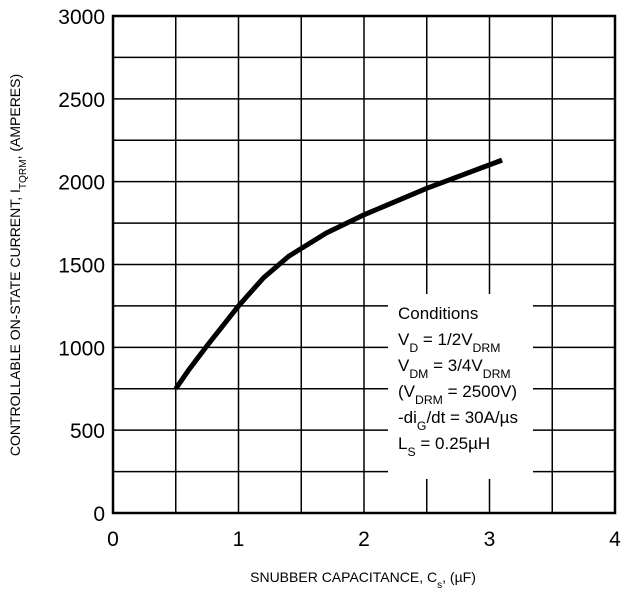  I want to click on x-axis-label: SNUBBER CAPACITANCE, Cs, (µF), so click(363, 580).